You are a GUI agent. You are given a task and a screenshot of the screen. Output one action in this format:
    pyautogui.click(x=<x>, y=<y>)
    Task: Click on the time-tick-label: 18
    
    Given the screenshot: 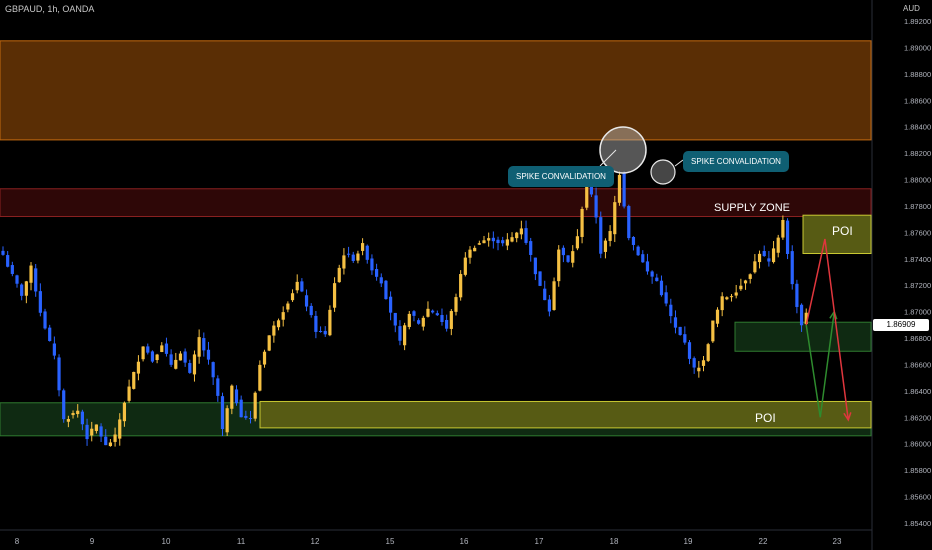 What is the action you would take?
    pyautogui.click(x=614, y=541)
    